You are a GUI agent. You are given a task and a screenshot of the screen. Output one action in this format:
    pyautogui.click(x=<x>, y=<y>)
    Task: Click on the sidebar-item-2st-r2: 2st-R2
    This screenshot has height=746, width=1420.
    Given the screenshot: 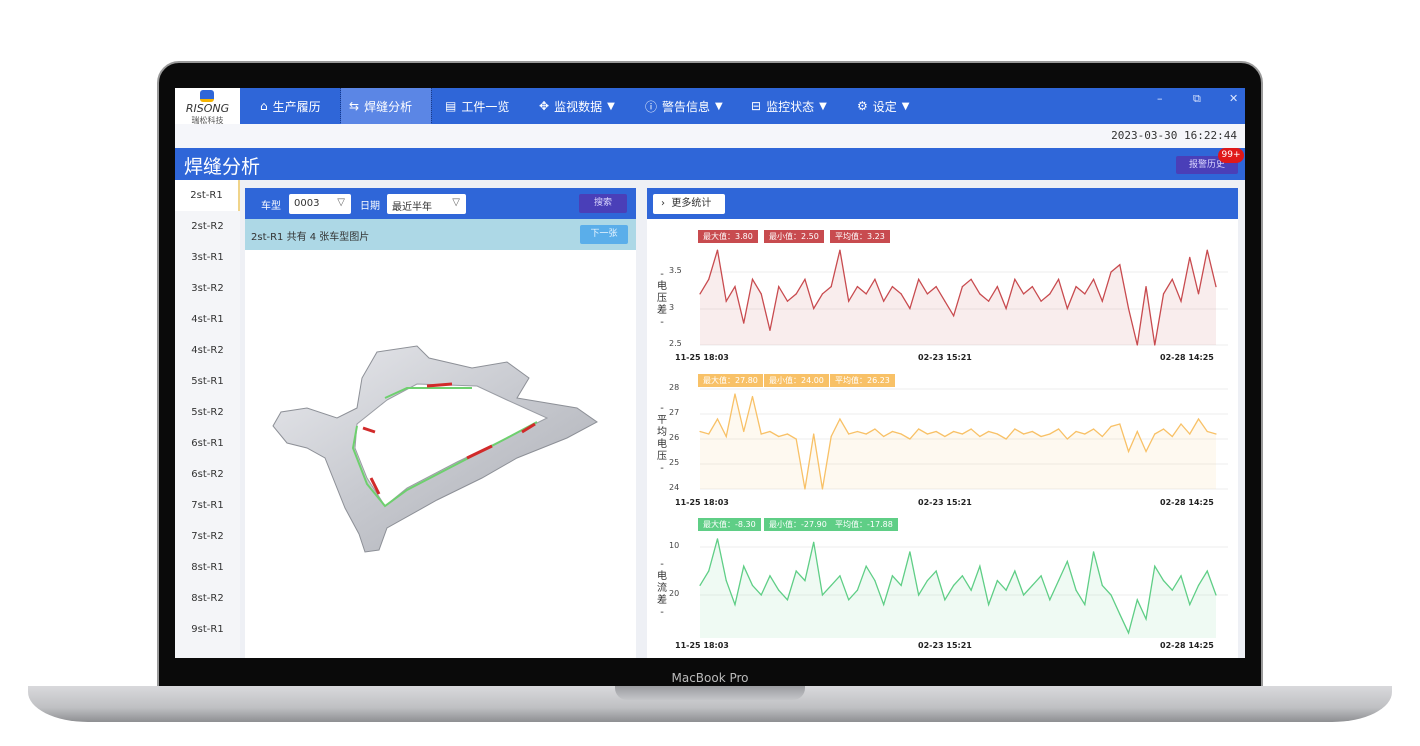 What is the action you would take?
    pyautogui.click(x=207, y=226)
    